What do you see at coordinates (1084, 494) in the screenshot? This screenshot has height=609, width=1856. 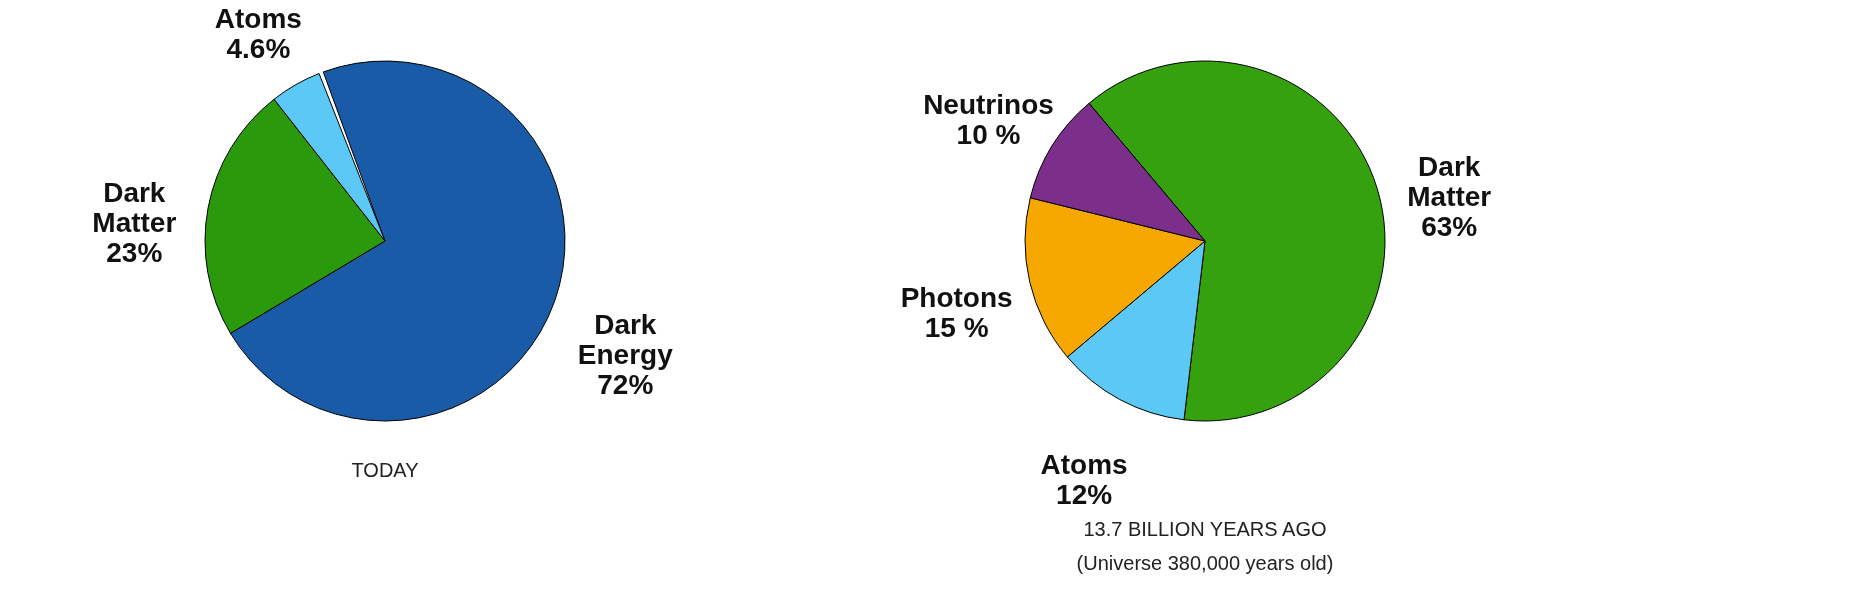 I see `data-label: 12%` at bounding box center [1084, 494].